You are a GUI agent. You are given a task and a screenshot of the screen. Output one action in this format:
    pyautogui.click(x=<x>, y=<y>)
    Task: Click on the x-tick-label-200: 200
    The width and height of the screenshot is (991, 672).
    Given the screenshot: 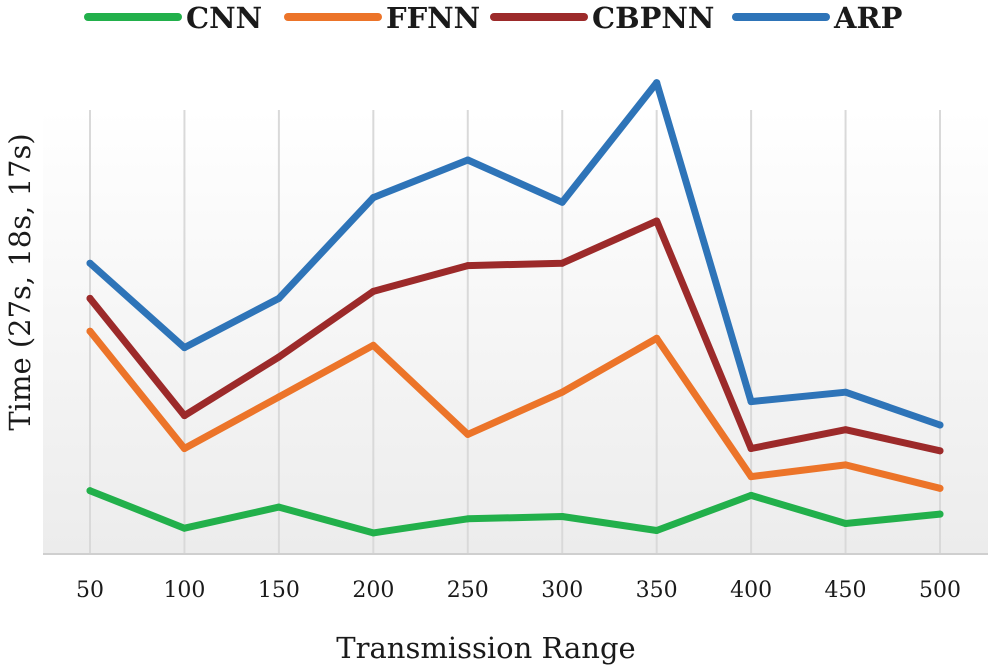 What is the action you would take?
    pyautogui.click(x=373, y=590)
    